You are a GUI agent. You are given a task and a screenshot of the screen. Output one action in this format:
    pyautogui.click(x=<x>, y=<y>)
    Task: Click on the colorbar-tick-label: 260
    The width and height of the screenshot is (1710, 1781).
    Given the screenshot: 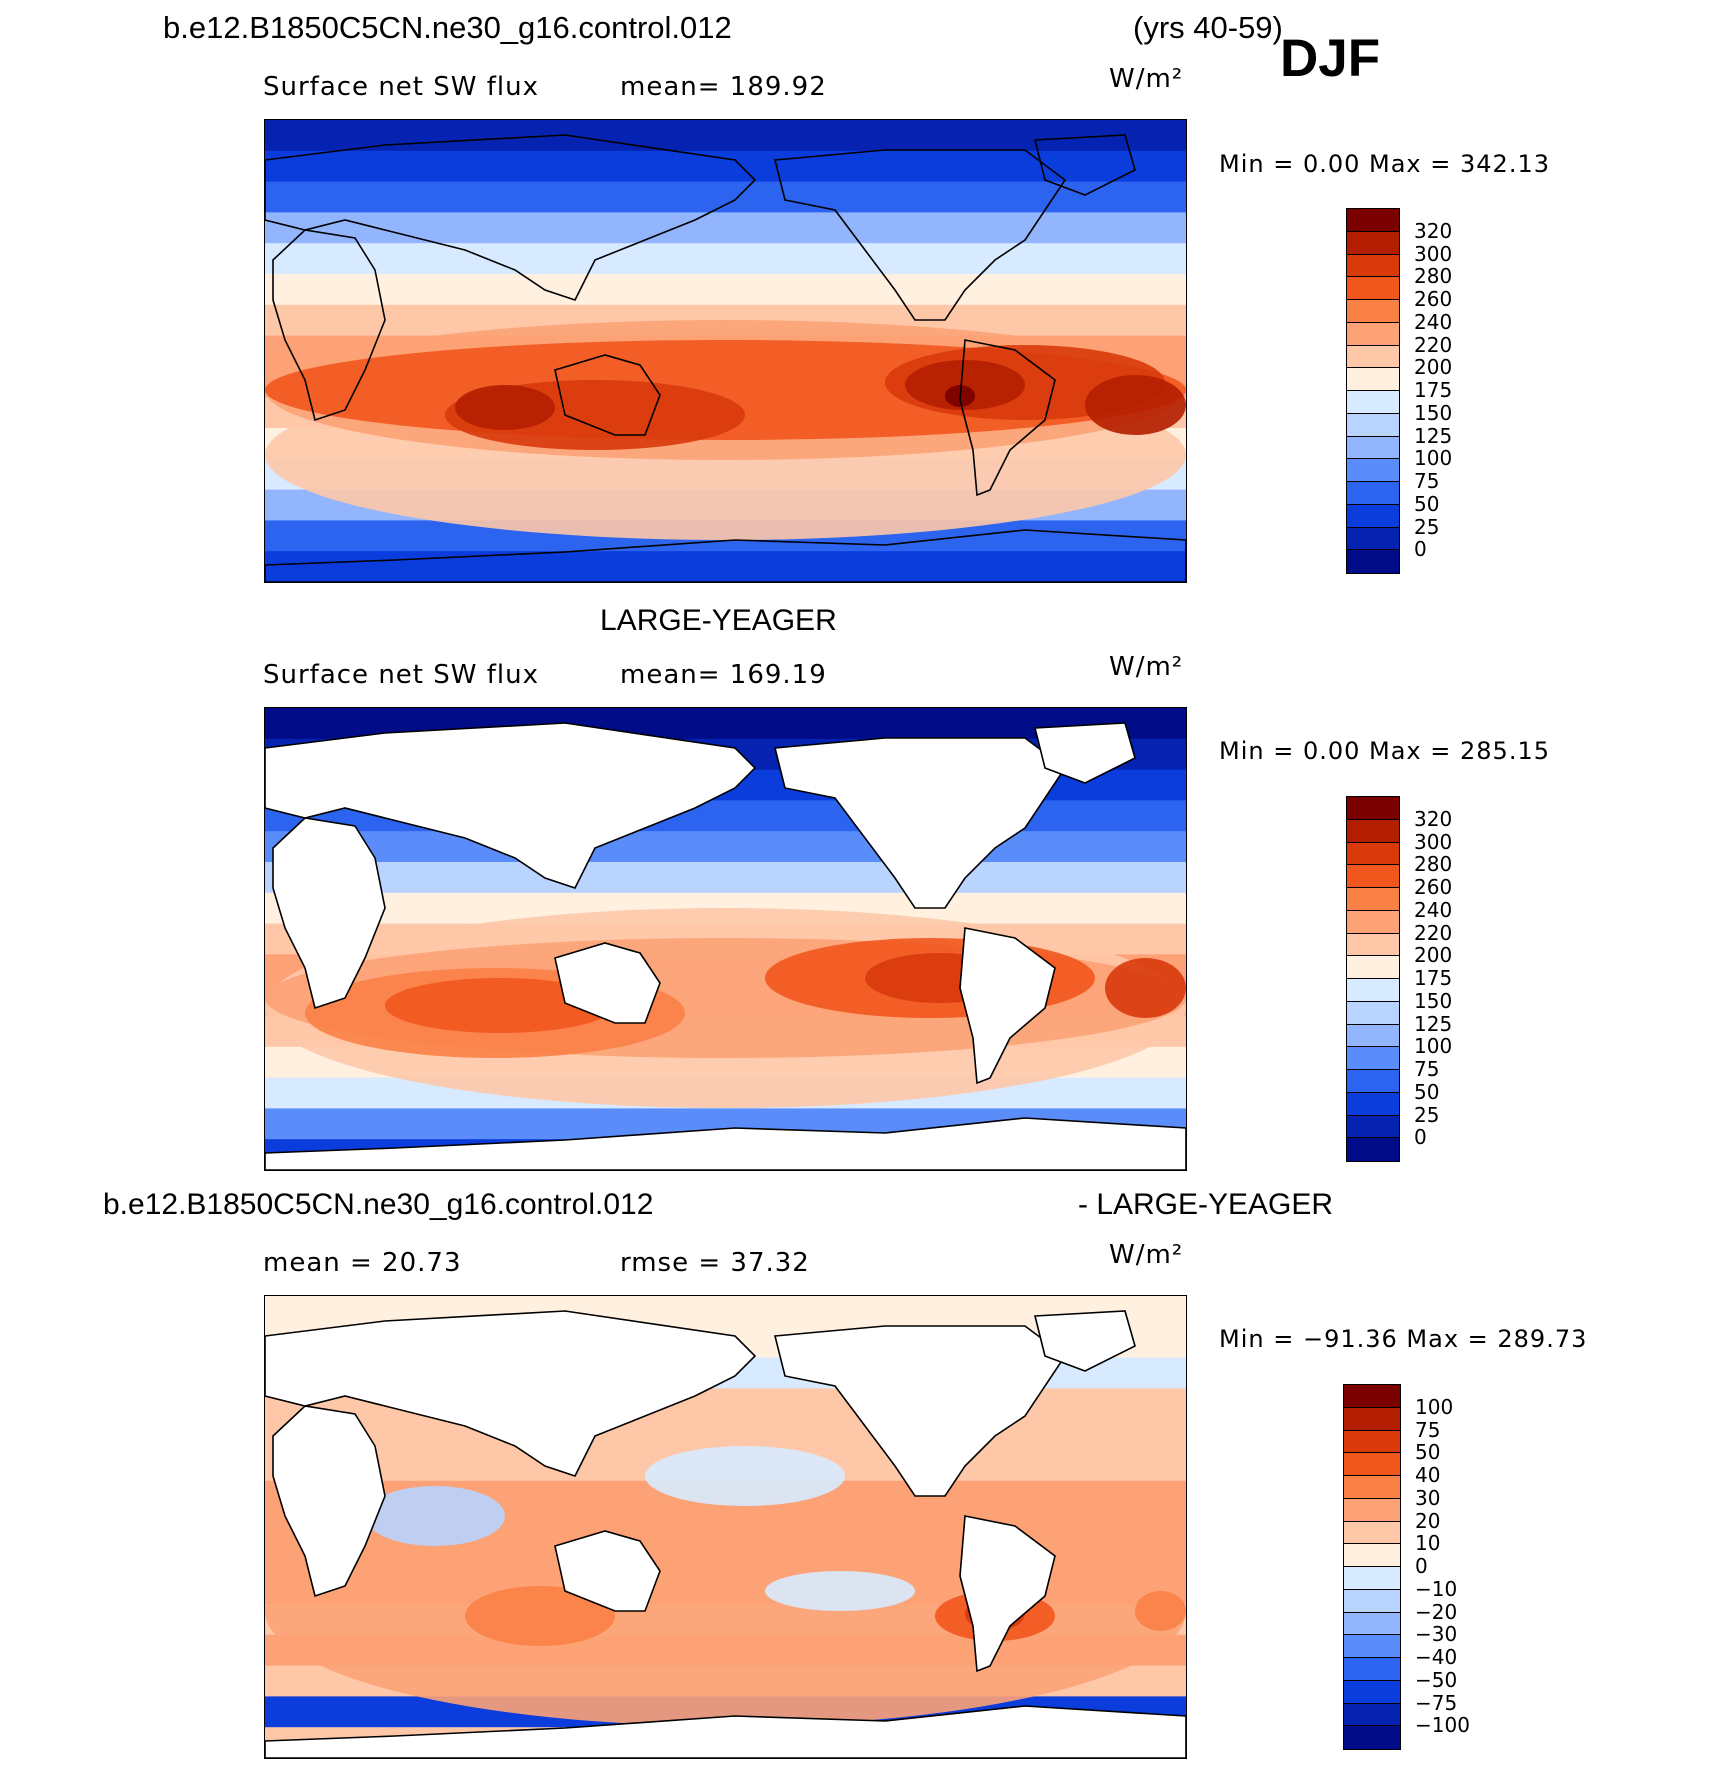 What is the action you would take?
    pyautogui.click(x=1433, y=887)
    